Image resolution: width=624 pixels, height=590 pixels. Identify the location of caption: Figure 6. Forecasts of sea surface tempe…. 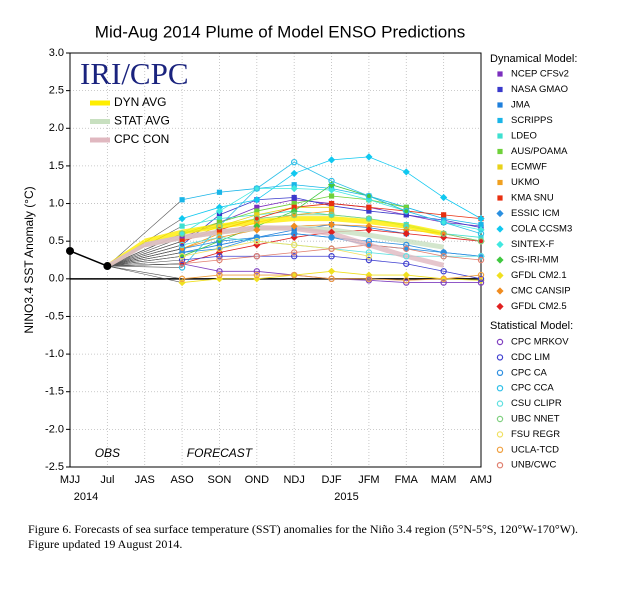
(303, 536).